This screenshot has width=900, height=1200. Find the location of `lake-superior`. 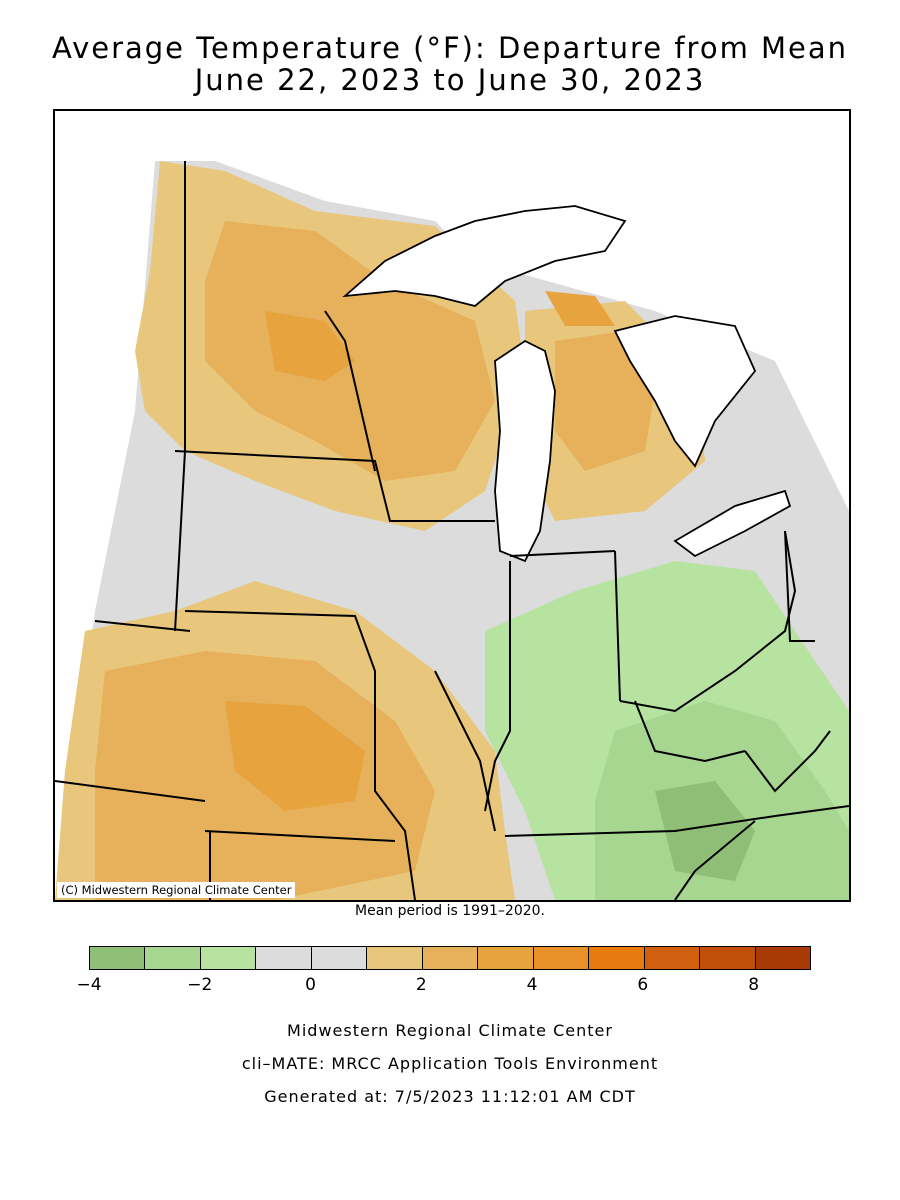

lake-superior is located at coordinates (485, 256).